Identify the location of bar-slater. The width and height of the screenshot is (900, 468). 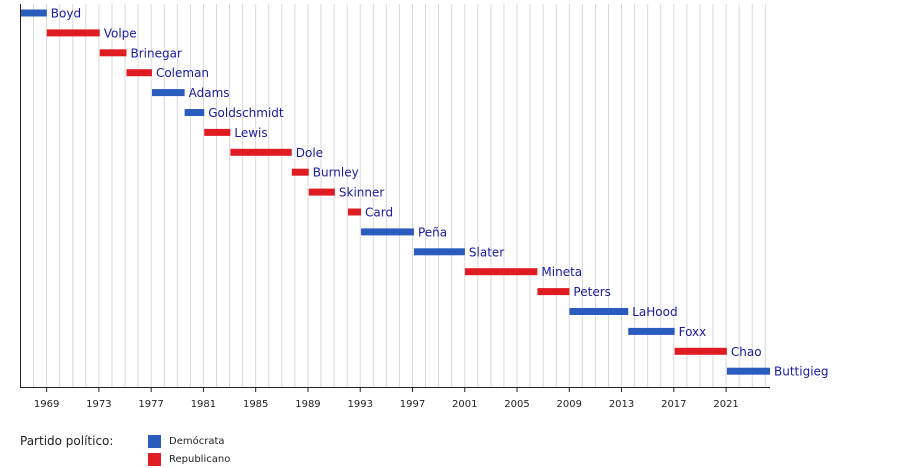
(439, 252).